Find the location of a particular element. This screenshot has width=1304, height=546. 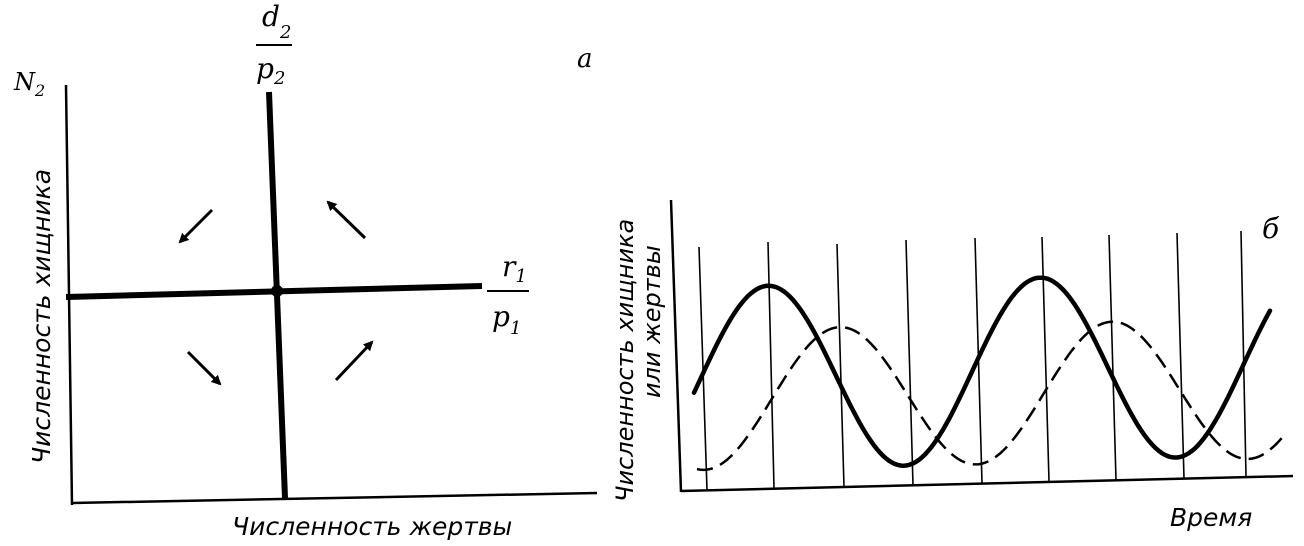

svg-text: p2 is located at coordinates (270, 70).